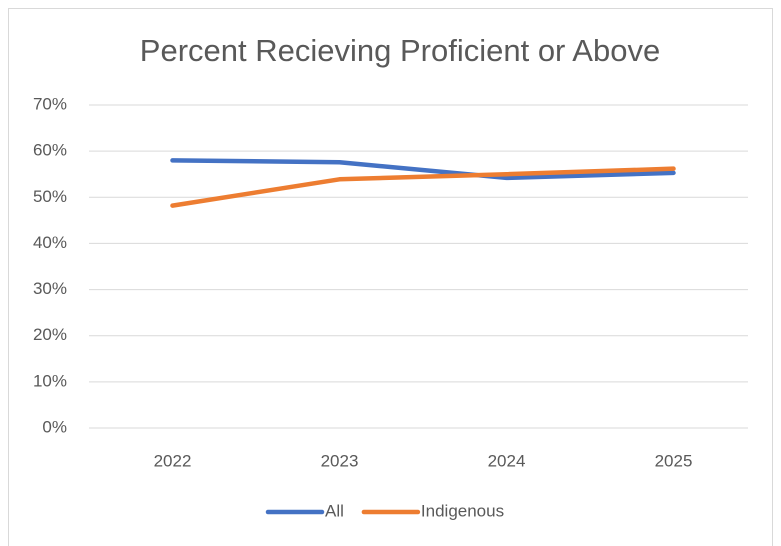  I want to click on x-tick-label: 2025, so click(674, 460).